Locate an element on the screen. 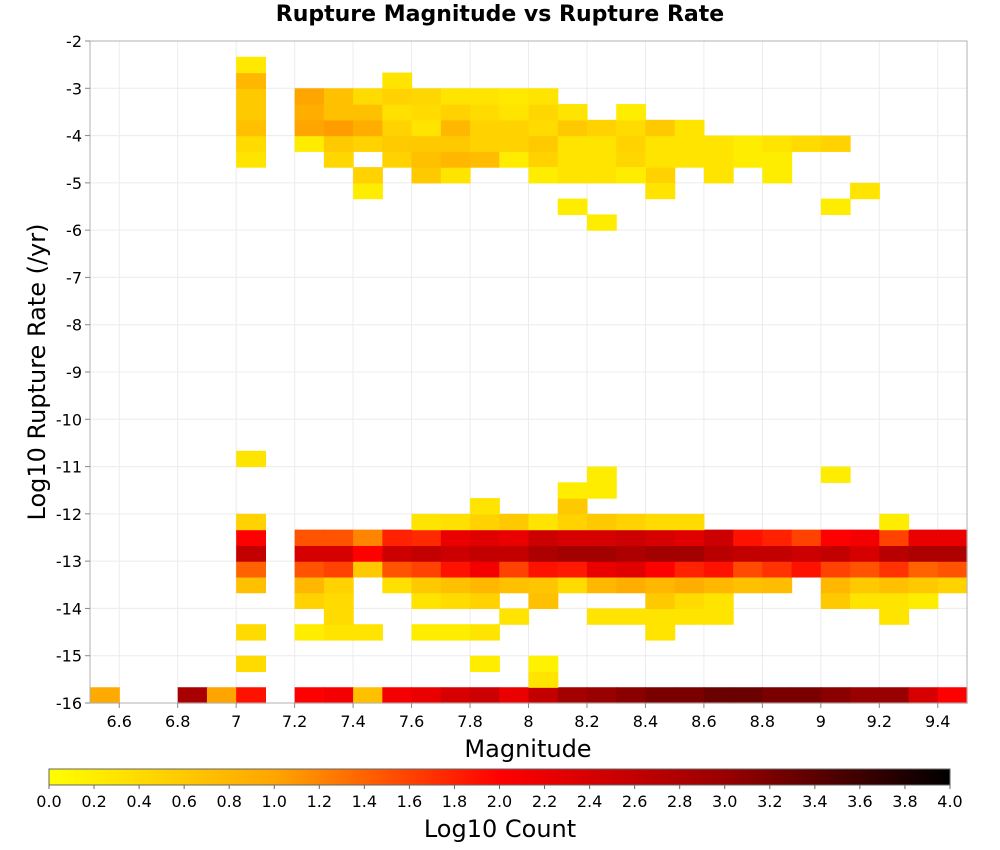 This screenshot has width=1000, height=850. colorbar-tick-label: 2.8 is located at coordinates (679, 801).